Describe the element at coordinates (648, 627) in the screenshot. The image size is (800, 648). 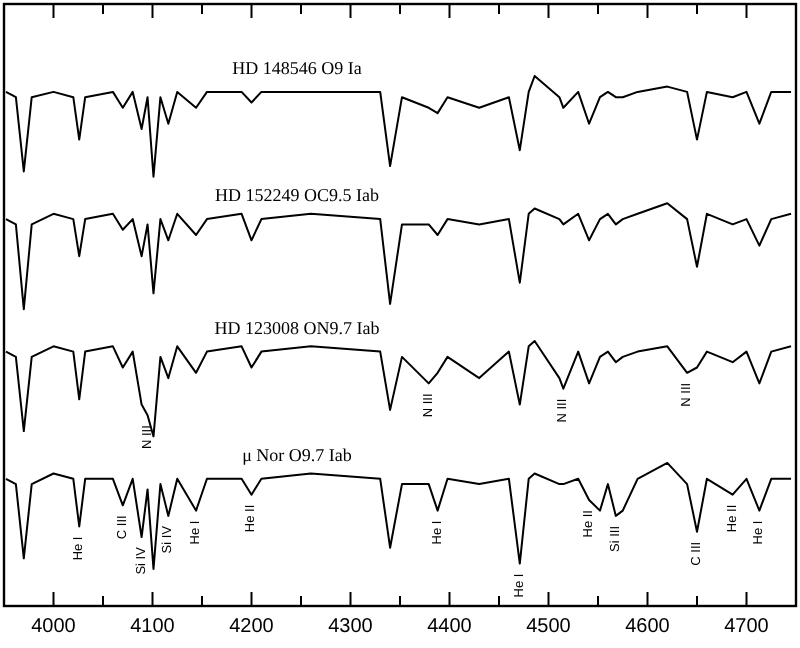
I see `x-tick-label: 4600` at that location.